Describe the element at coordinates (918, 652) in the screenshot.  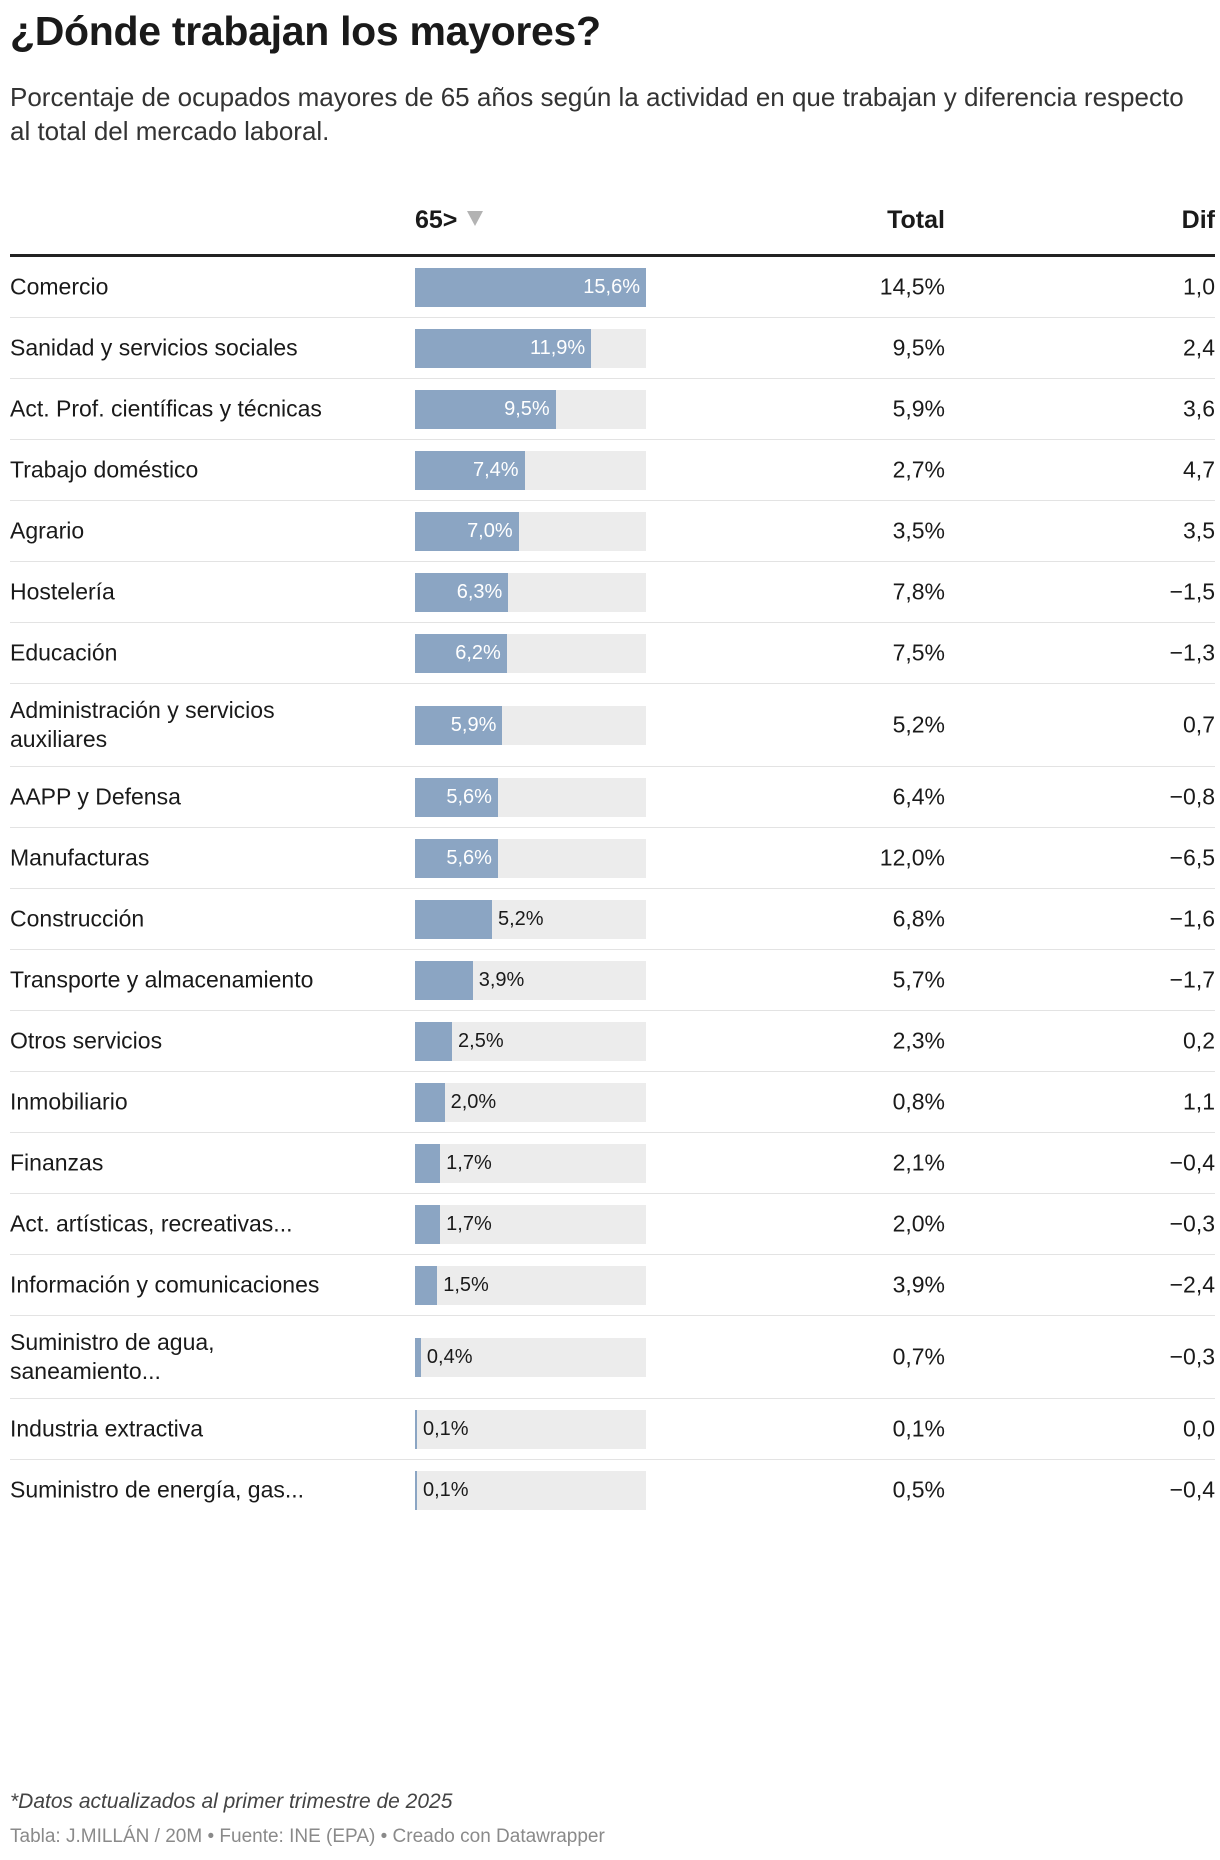
I see `row-total: 7,5%` at that location.